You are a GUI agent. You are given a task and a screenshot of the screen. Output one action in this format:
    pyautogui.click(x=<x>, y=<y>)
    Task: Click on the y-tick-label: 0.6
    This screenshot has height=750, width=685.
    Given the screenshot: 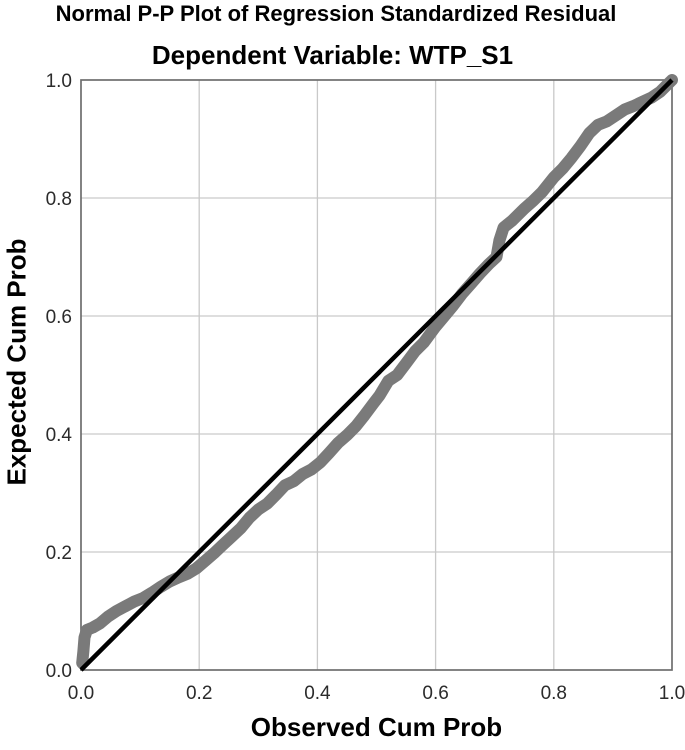 What is the action you would take?
    pyautogui.click(x=59, y=317)
    